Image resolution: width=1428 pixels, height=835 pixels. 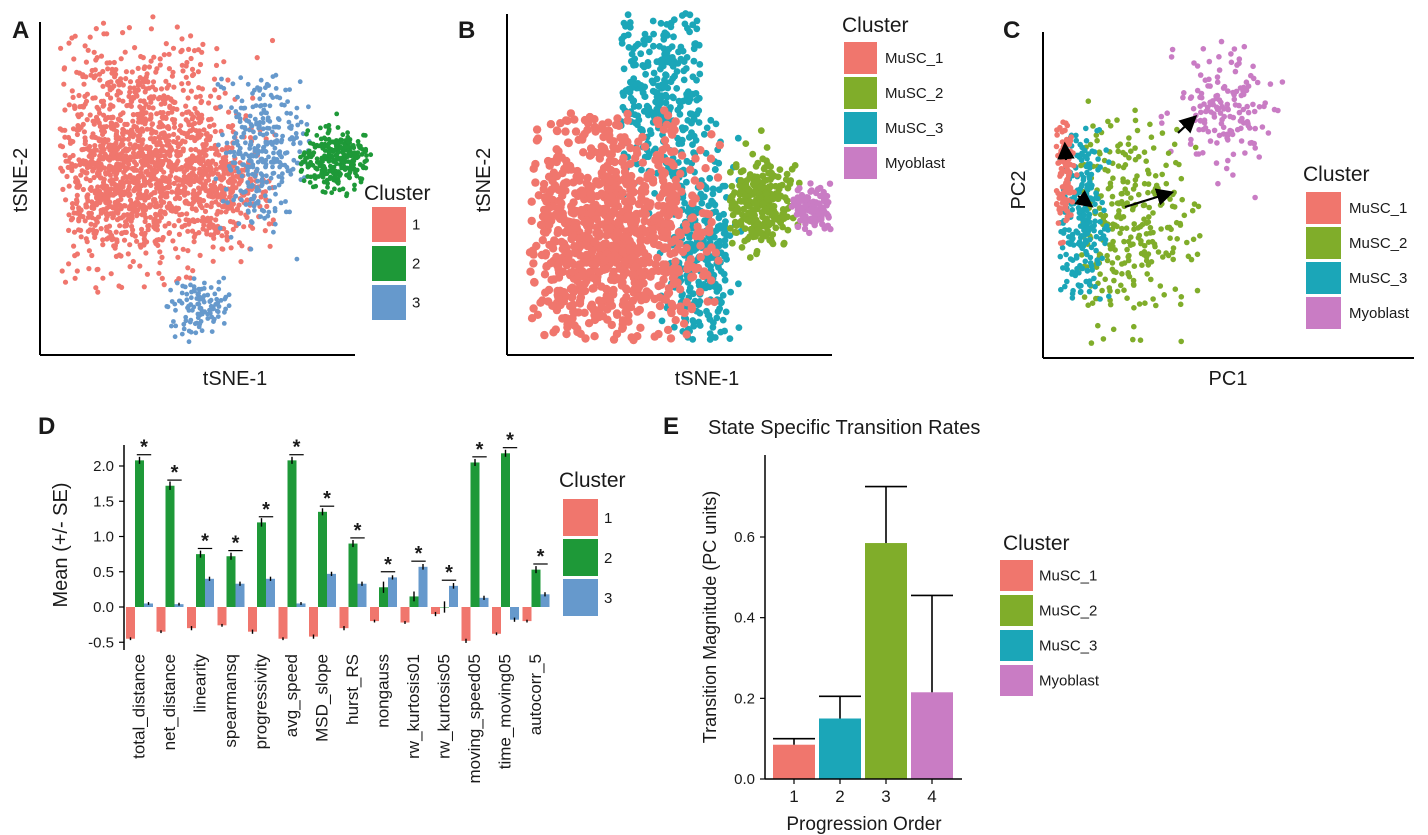 I want to click on panel-b-legend-label: Myoblast, so click(x=915, y=163).